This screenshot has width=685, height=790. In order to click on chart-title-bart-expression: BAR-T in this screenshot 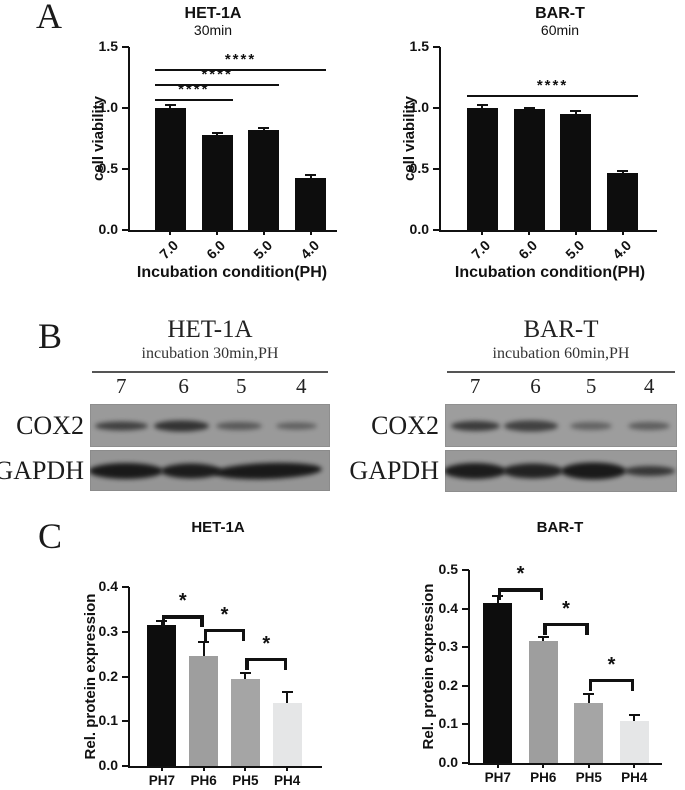, I will do `click(560, 527)`.